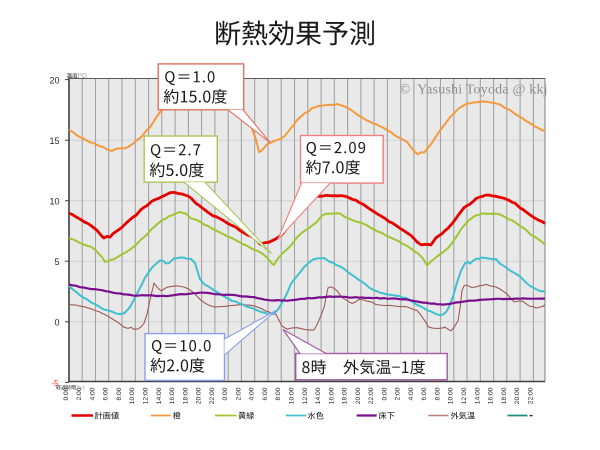  What do you see at coordinates (54, 80) in the screenshot?
I see `svg-text: 20` at bounding box center [54, 80].